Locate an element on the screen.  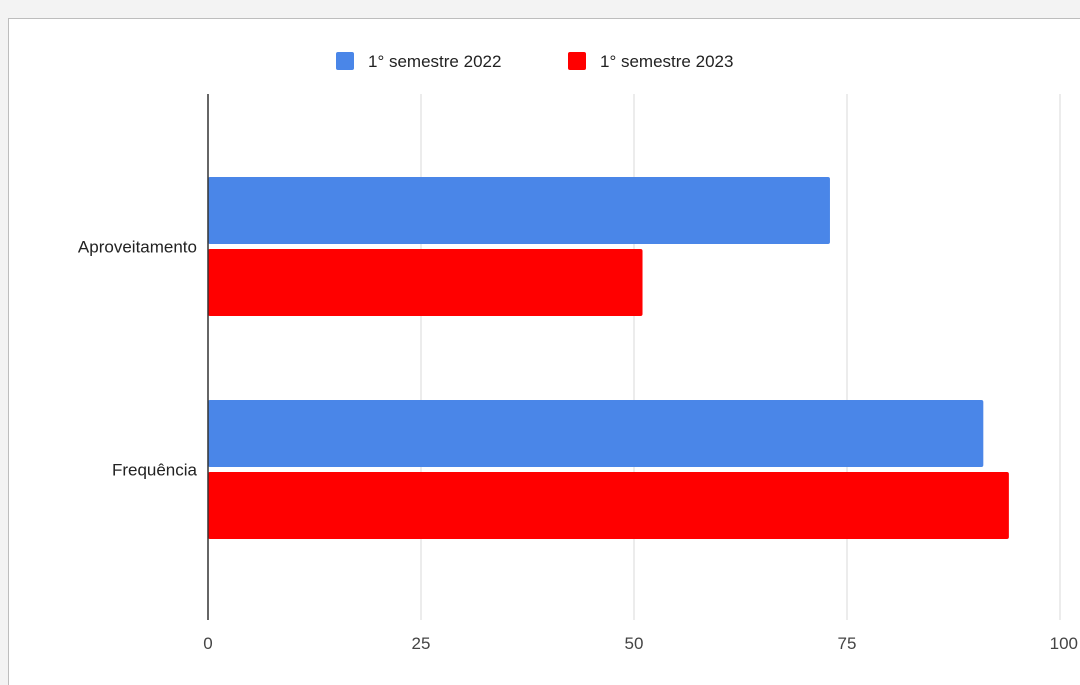
y-axis-categories: Aproveitamento Frequência is located at coordinates (138, 359).